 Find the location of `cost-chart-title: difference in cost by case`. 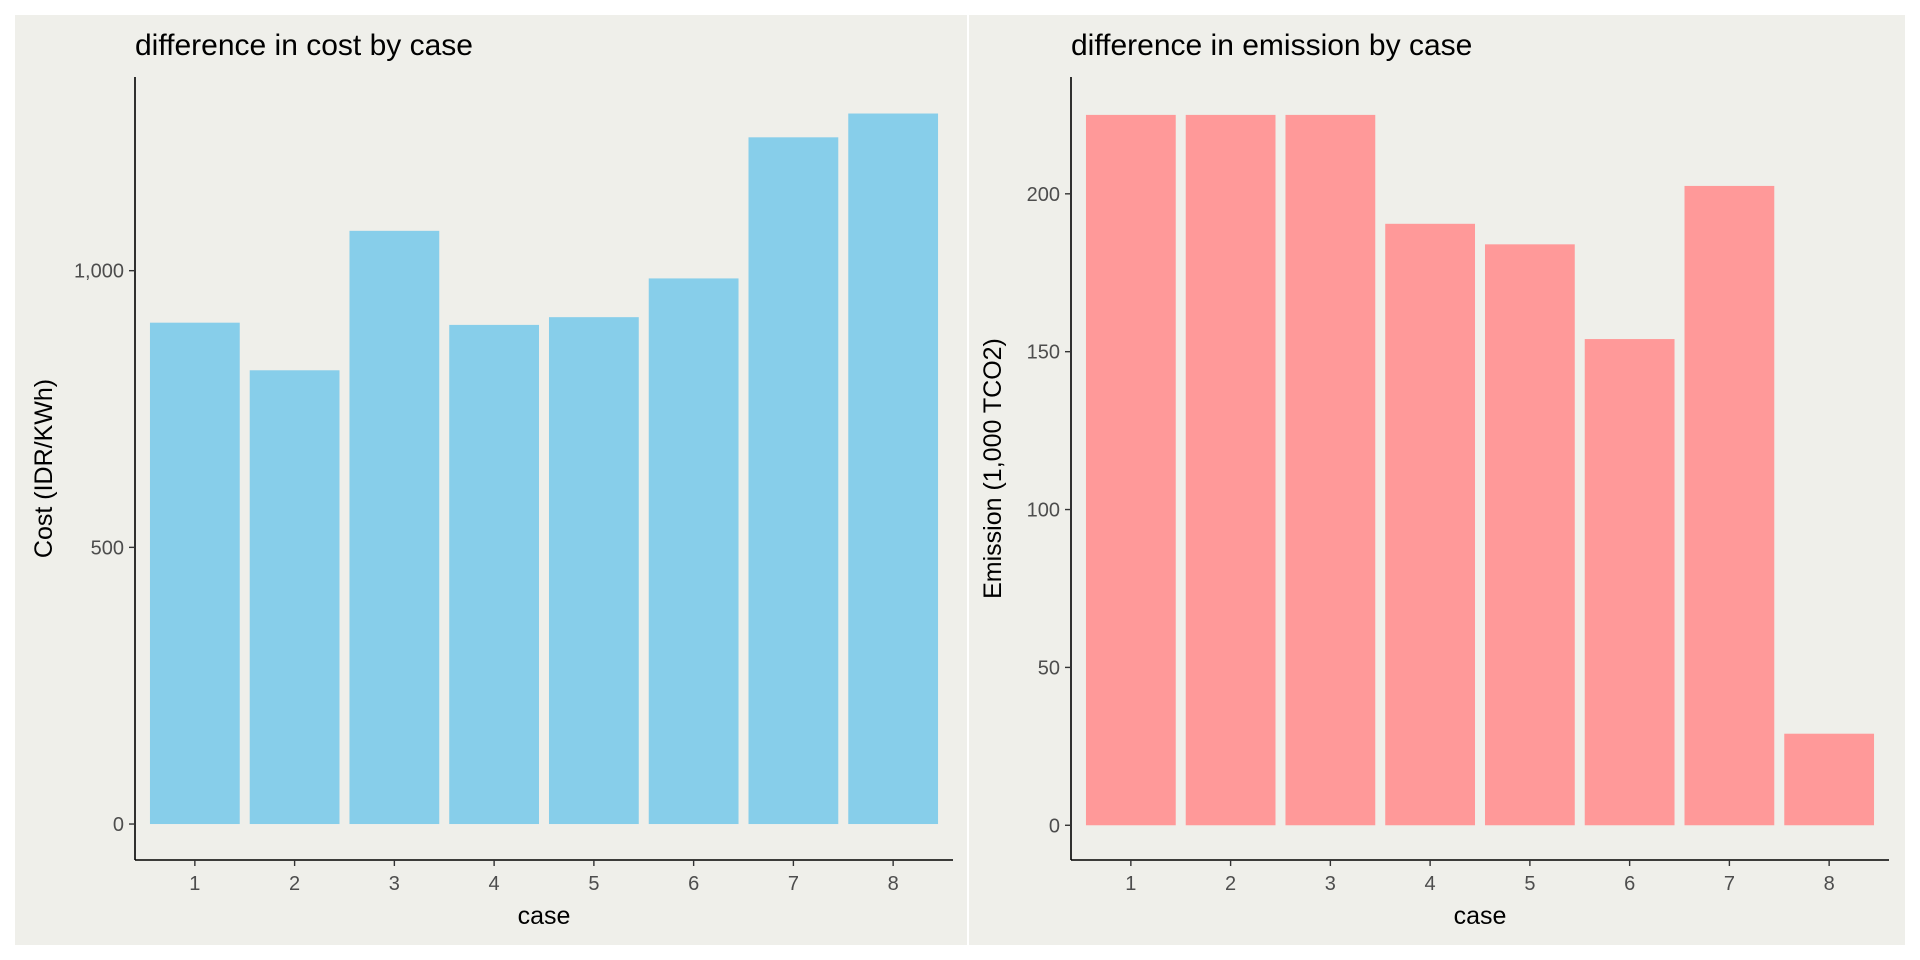

cost-chart-title: difference in cost by case is located at coordinates (304, 45).